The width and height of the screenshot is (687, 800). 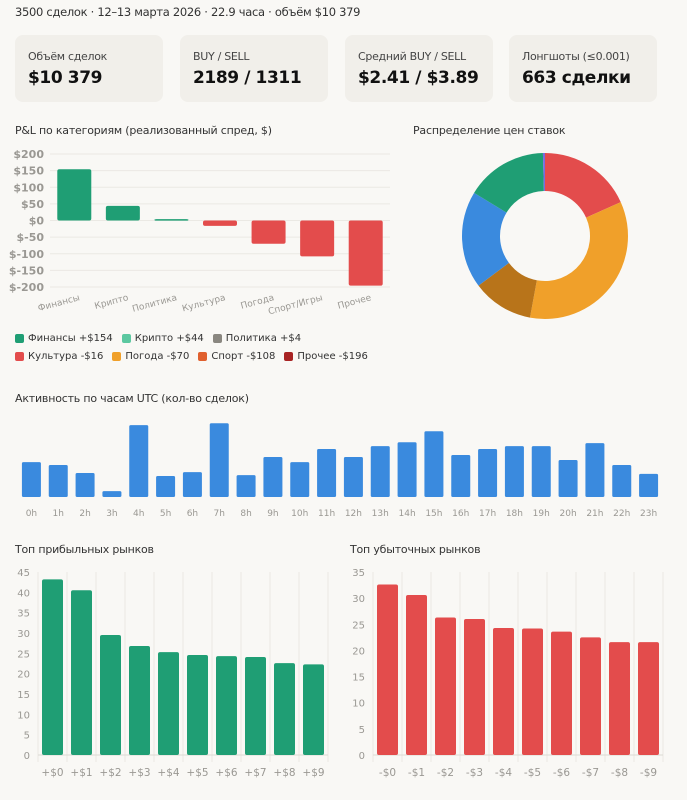 What do you see at coordinates (460, 514) in the screenshot?
I see `x-tick-label: 16h` at bounding box center [460, 514].